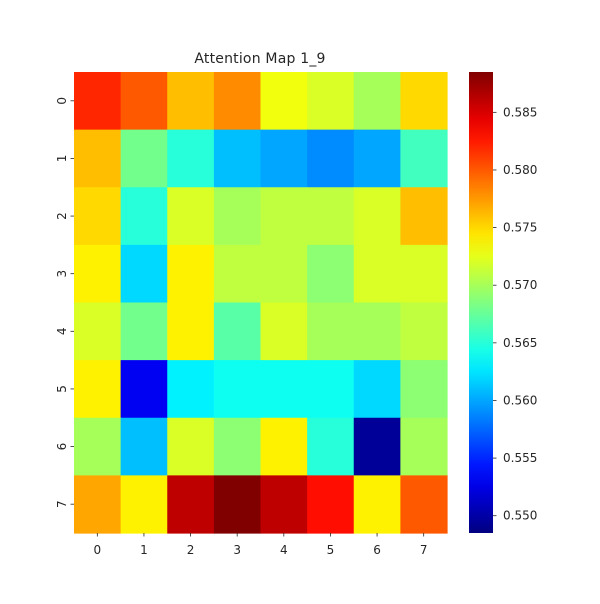 The width and height of the screenshot is (600, 604). I want to click on heatmap-cell-r5-c0, so click(98, 389).